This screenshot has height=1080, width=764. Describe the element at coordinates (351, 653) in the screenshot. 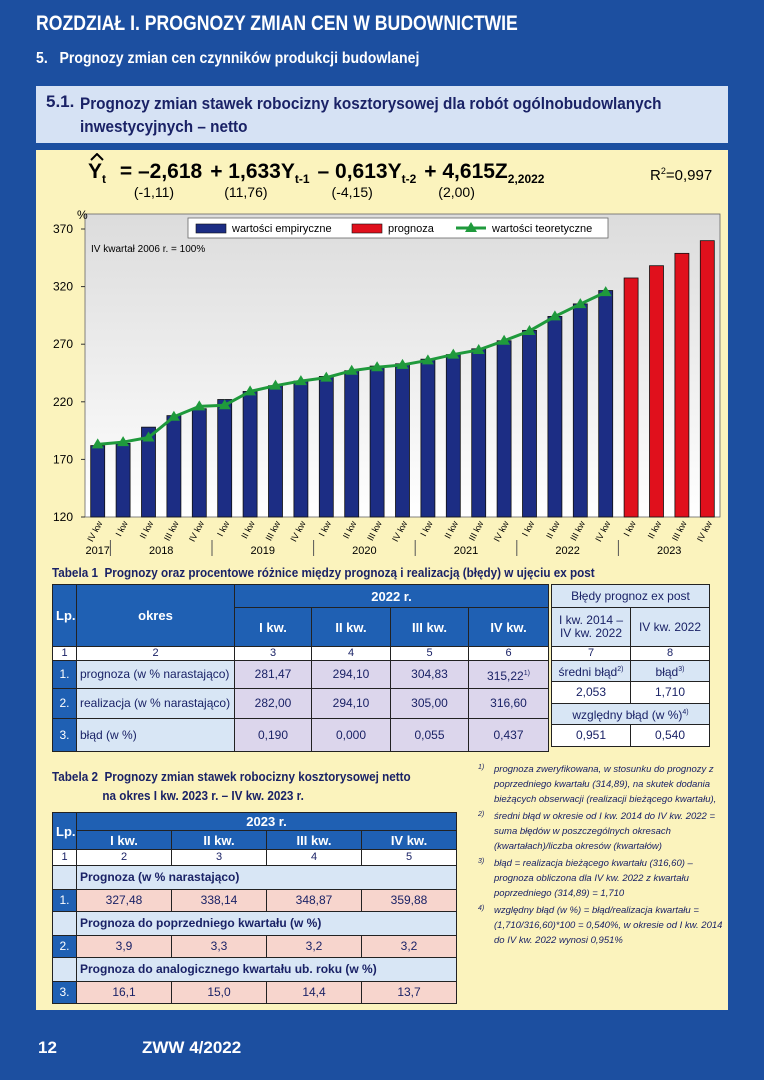

I see `column-number: 4` at that location.